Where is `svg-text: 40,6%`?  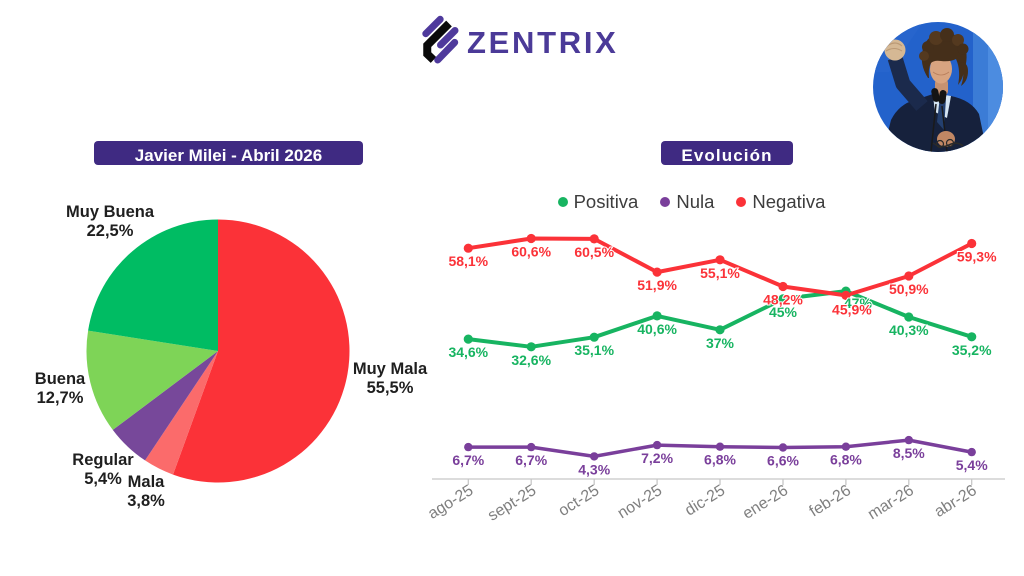
svg-text: 40,6% is located at coordinates (657, 329).